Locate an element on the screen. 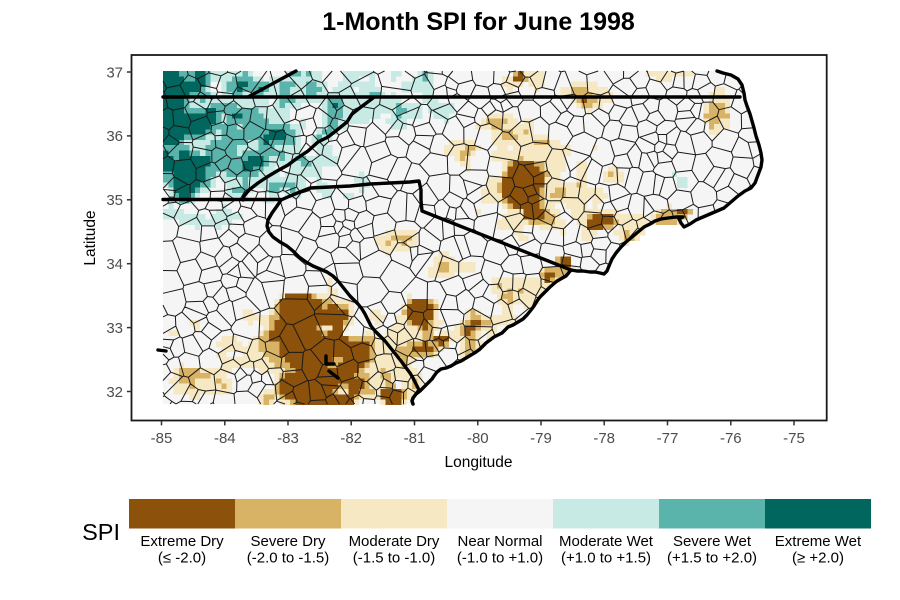 The image size is (900, 600). svg-text: Latitude is located at coordinates (90, 237).